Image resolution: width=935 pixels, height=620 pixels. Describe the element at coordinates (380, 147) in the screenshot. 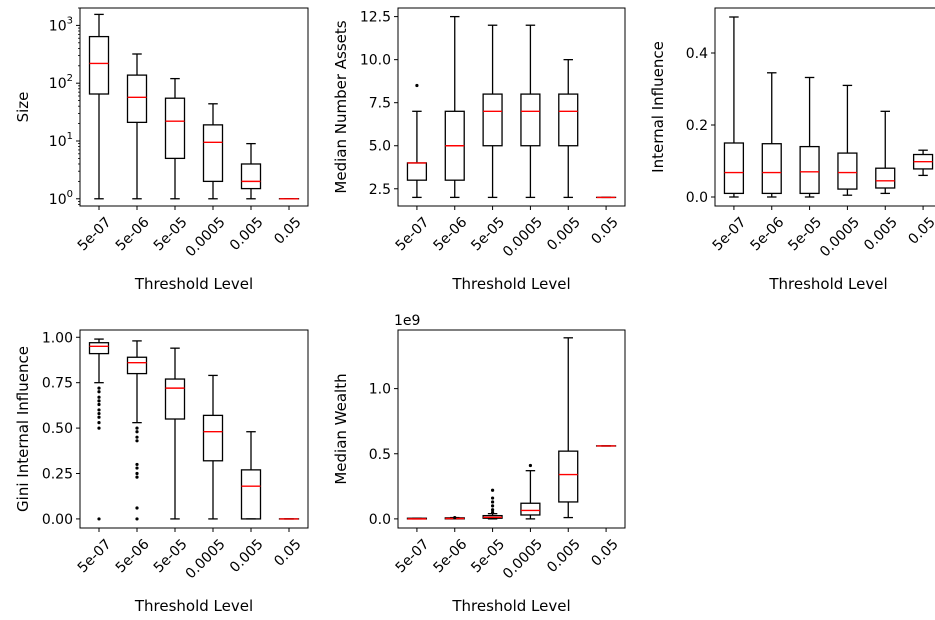

I see `y-tick-label: 5.0` at that location.